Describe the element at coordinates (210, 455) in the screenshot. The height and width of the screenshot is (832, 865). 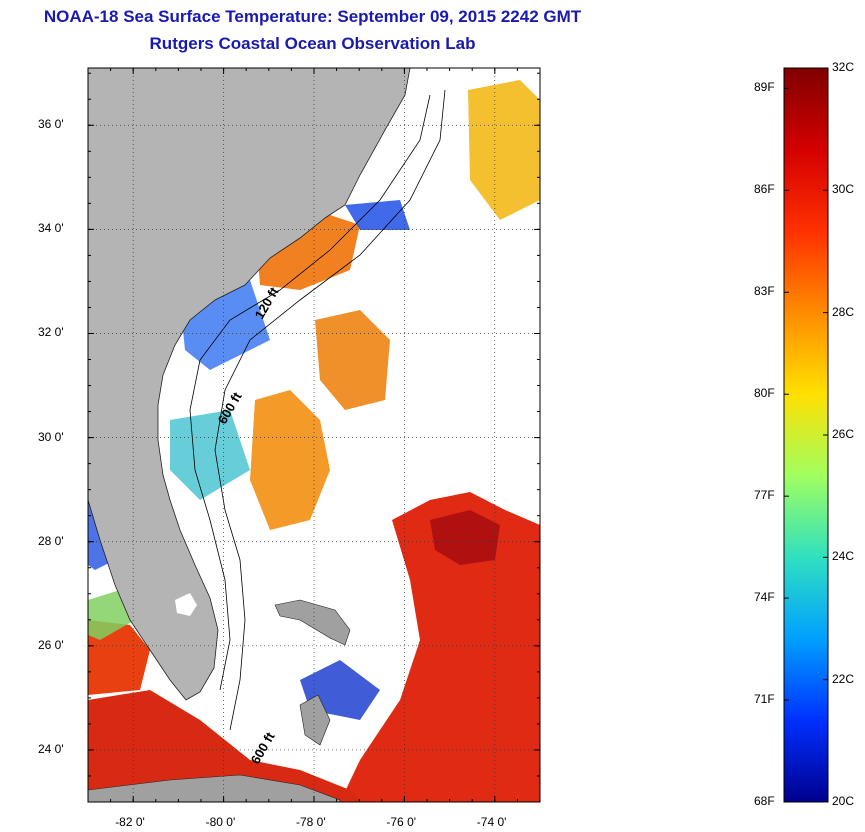
I see `sst-patch-cyan-shelf` at that location.